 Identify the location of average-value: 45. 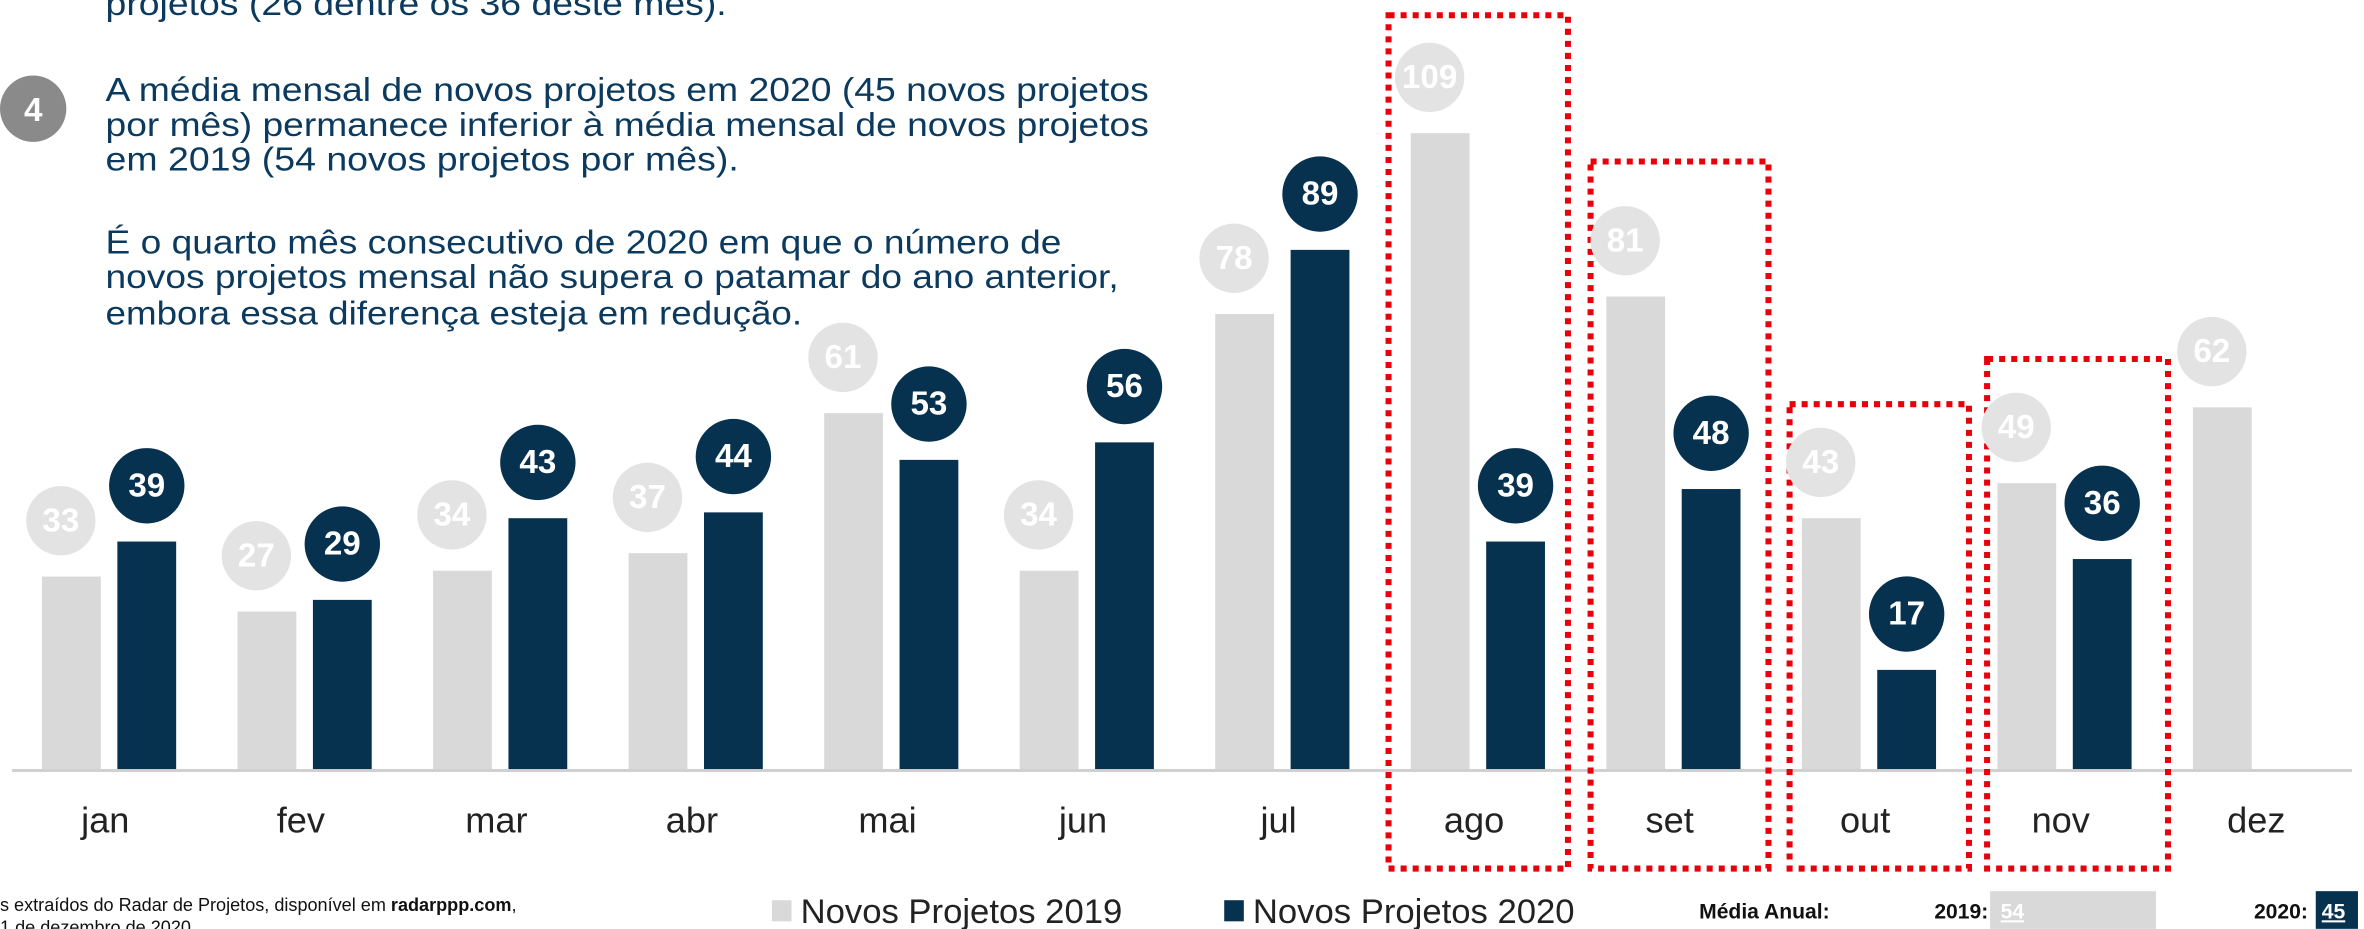
(2334, 911).